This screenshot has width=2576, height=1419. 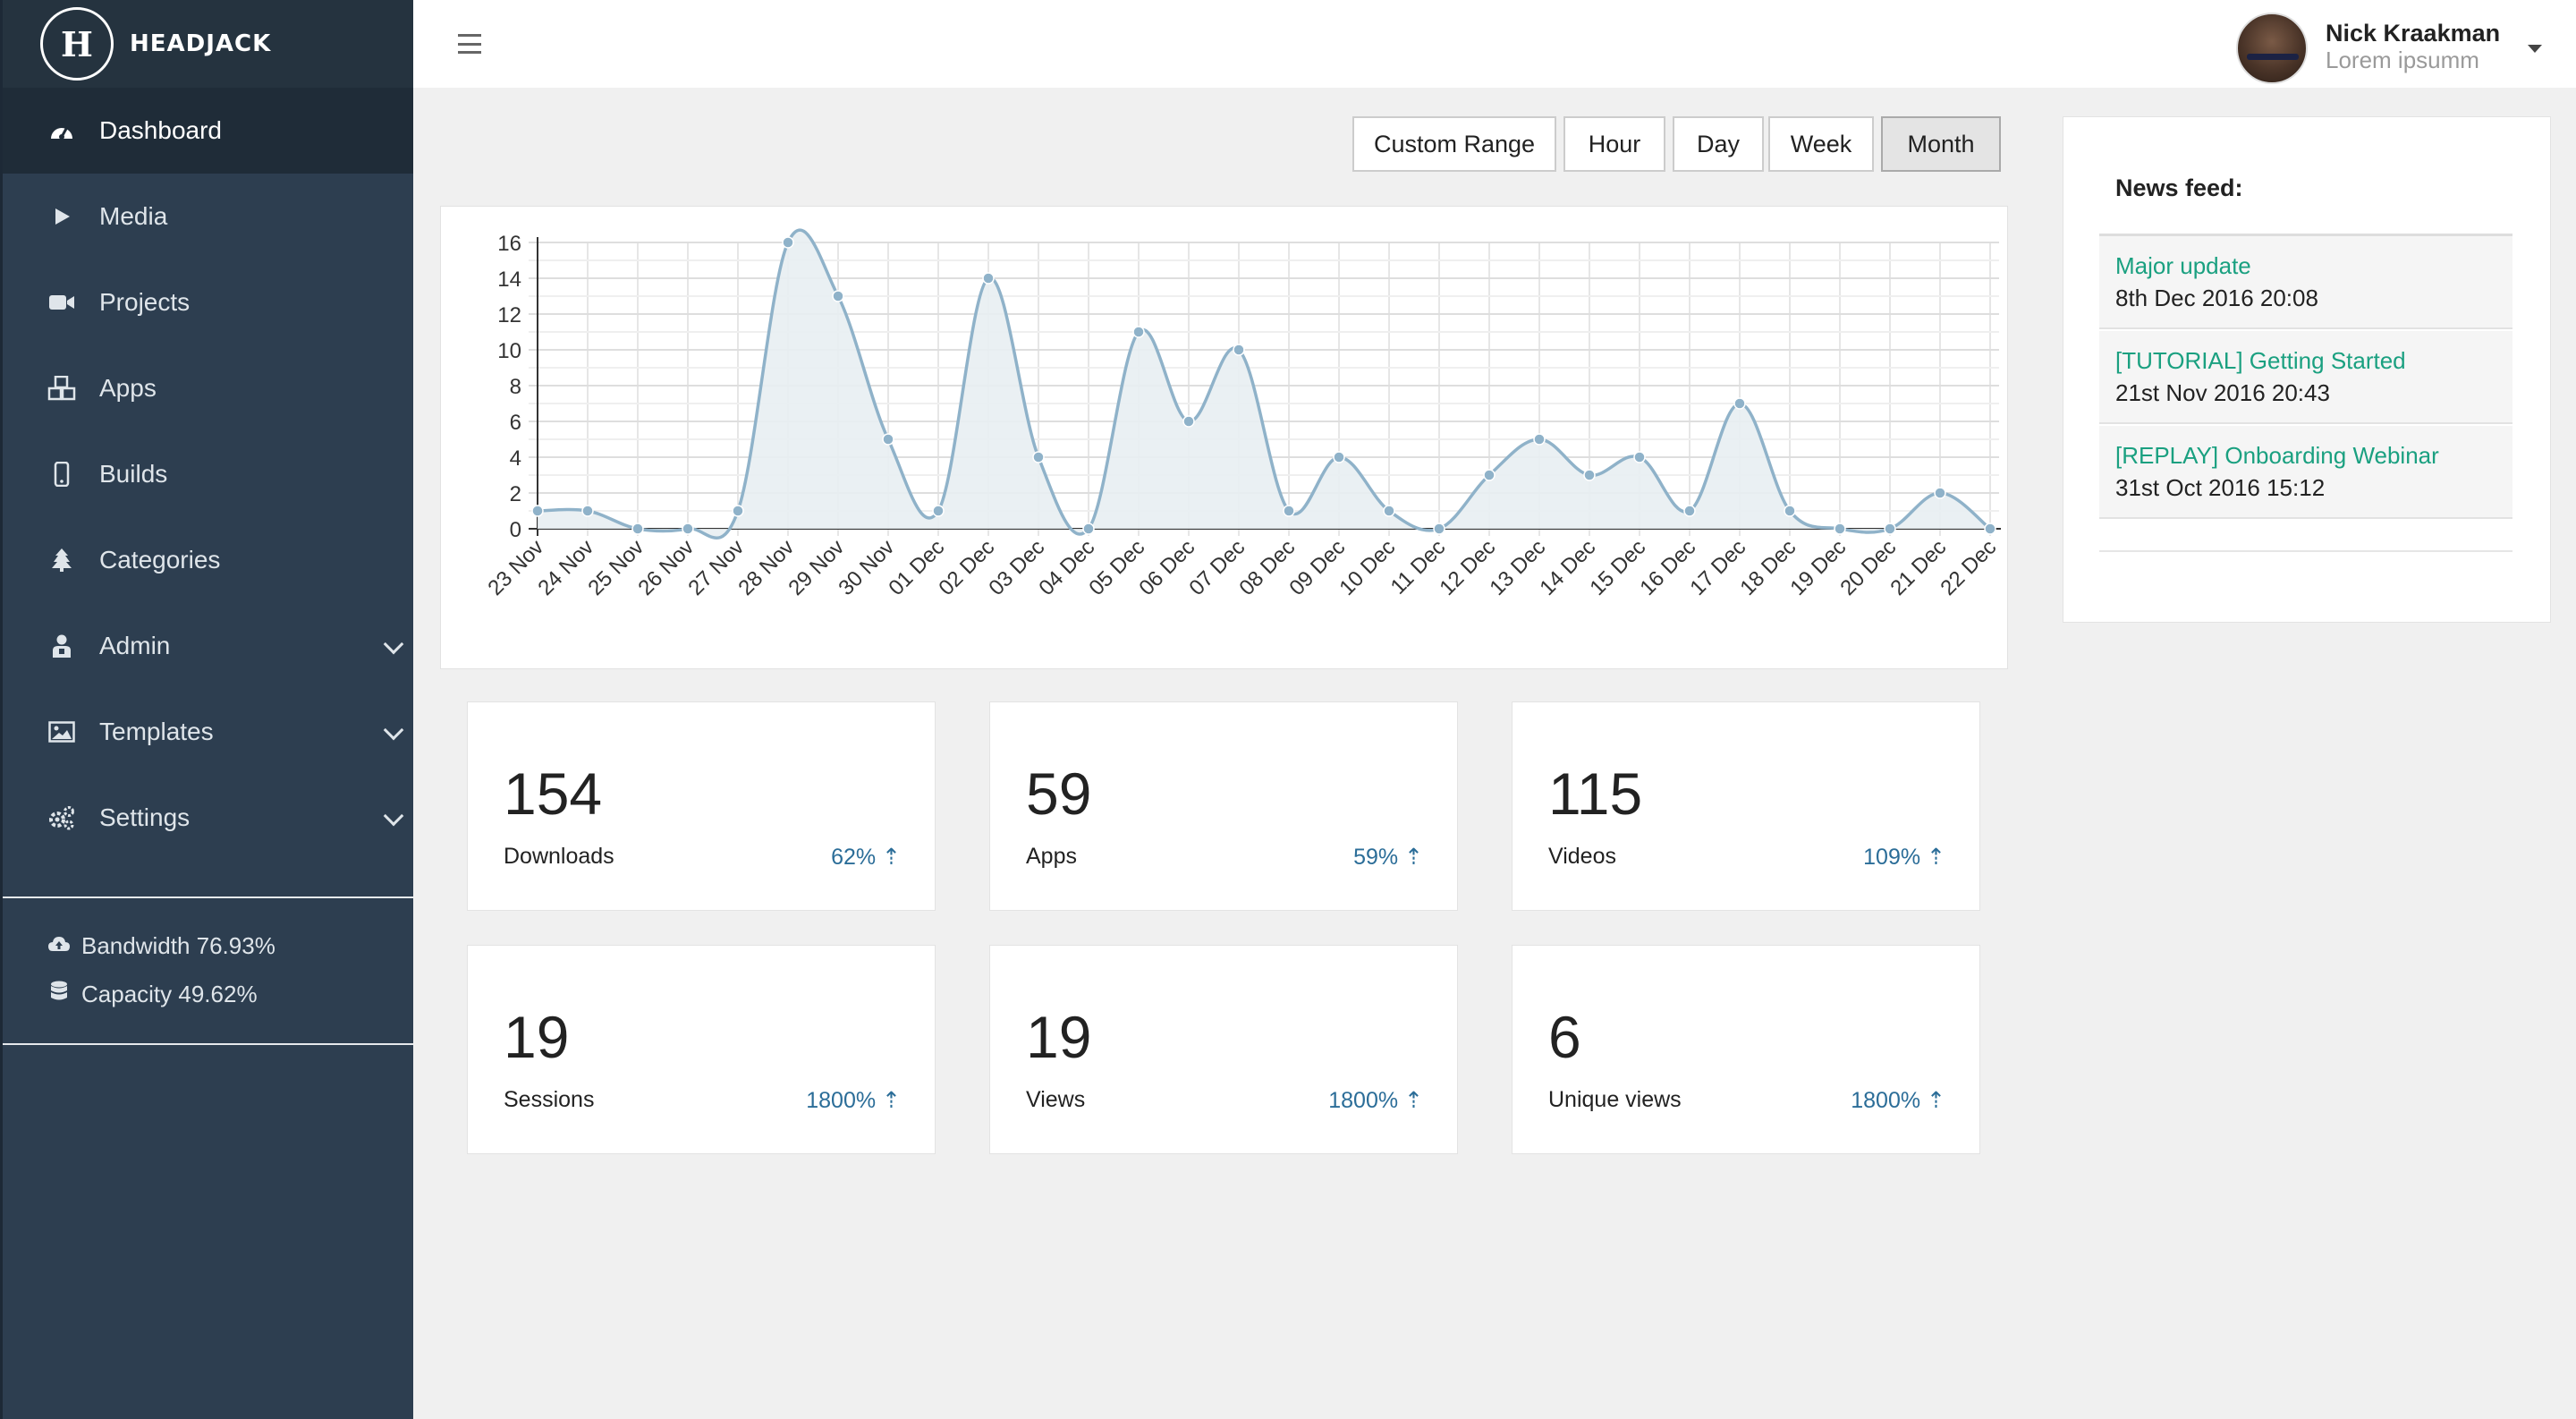 What do you see at coordinates (888, 439) in the screenshot?
I see `data-point-30-nov` at bounding box center [888, 439].